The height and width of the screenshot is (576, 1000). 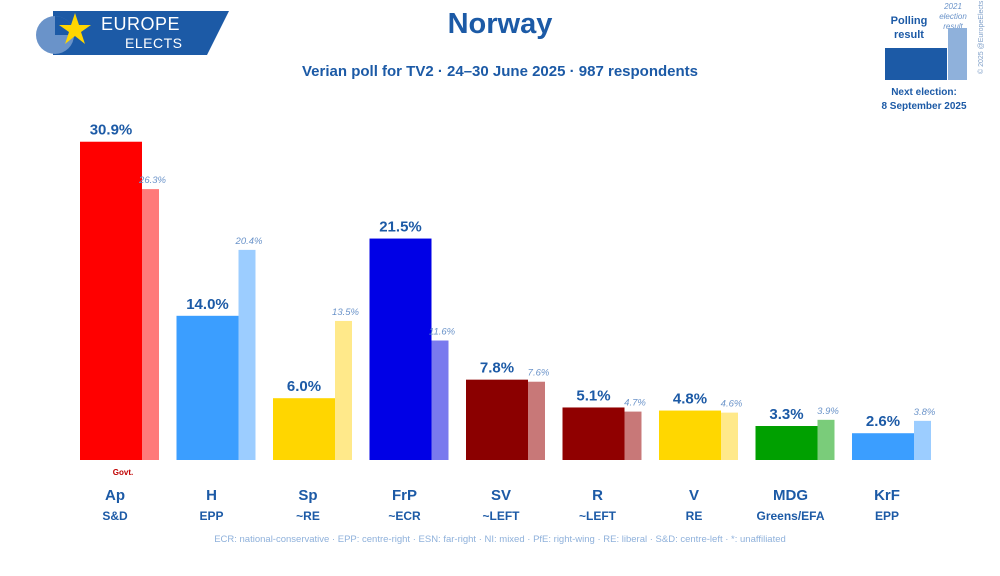 What do you see at coordinates (597, 495) in the screenshot?
I see `party-name-r: R` at bounding box center [597, 495].